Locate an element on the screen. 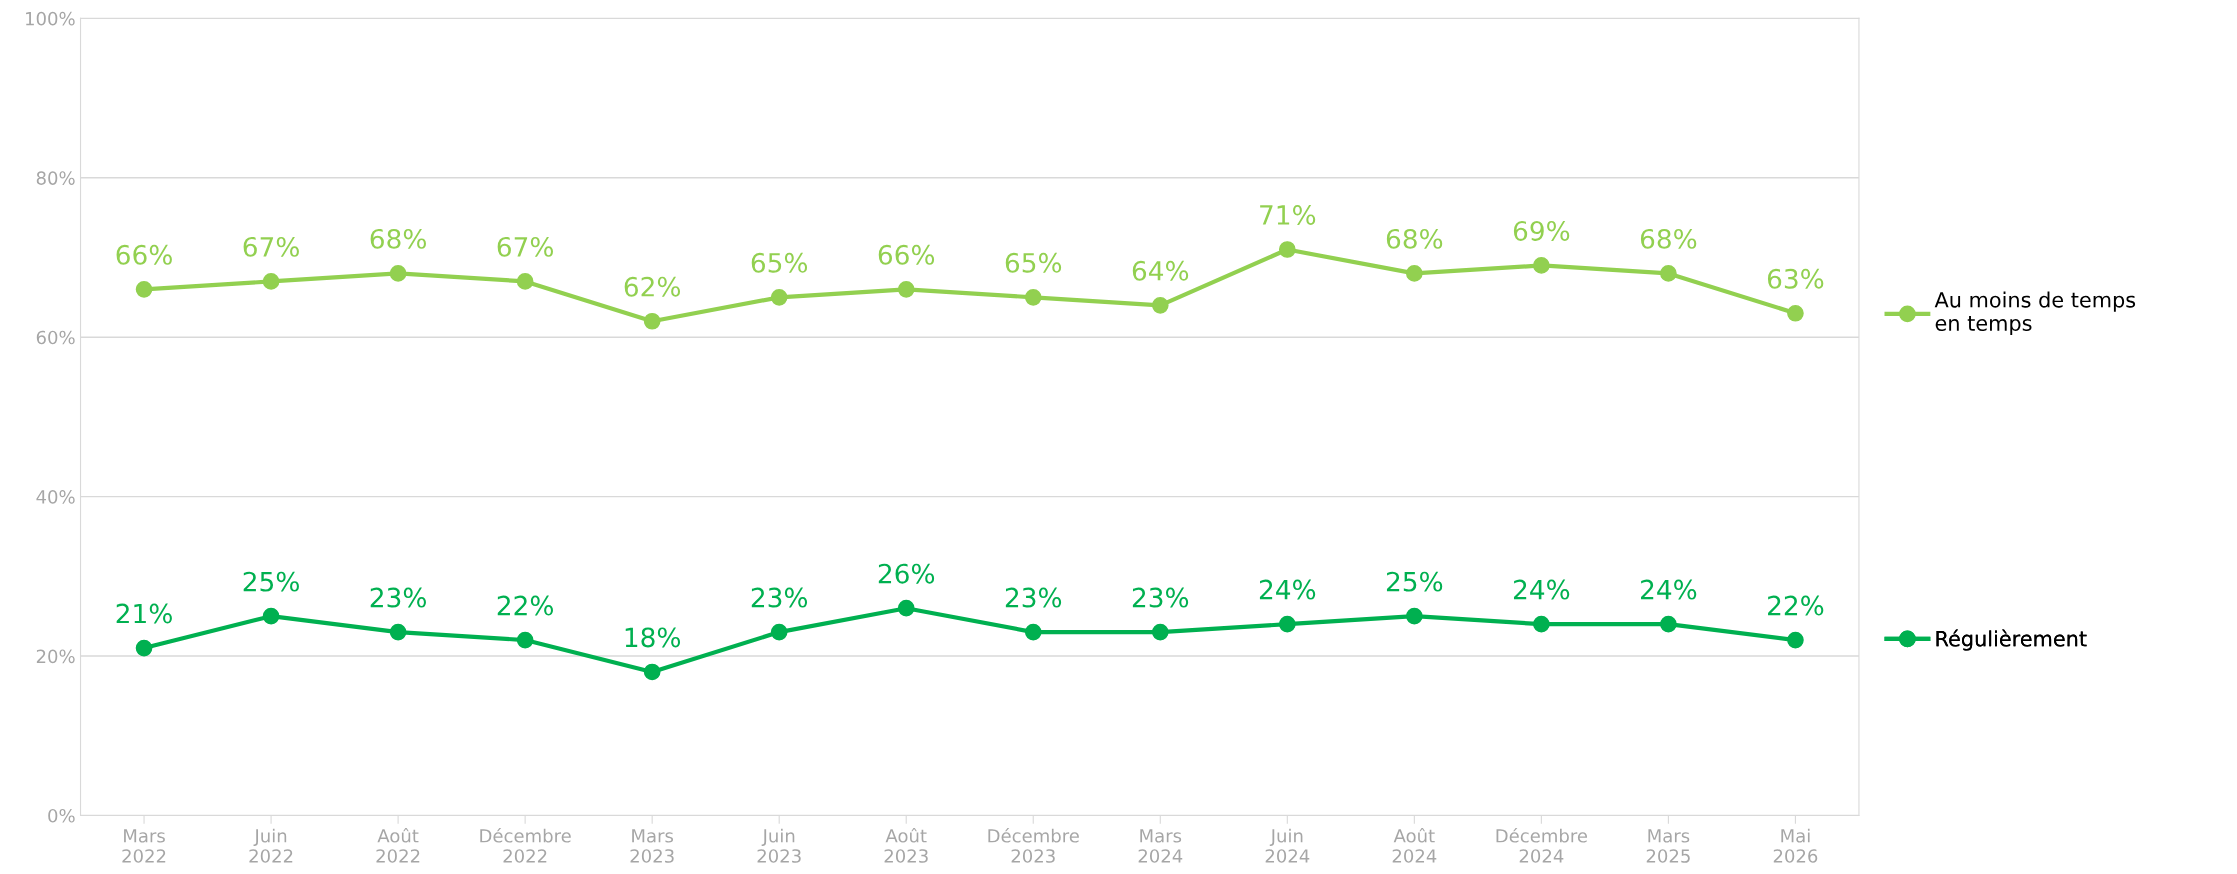 This screenshot has height=874, width=2237. x-tick-label: Mars 2022 is located at coordinates (144, 846).